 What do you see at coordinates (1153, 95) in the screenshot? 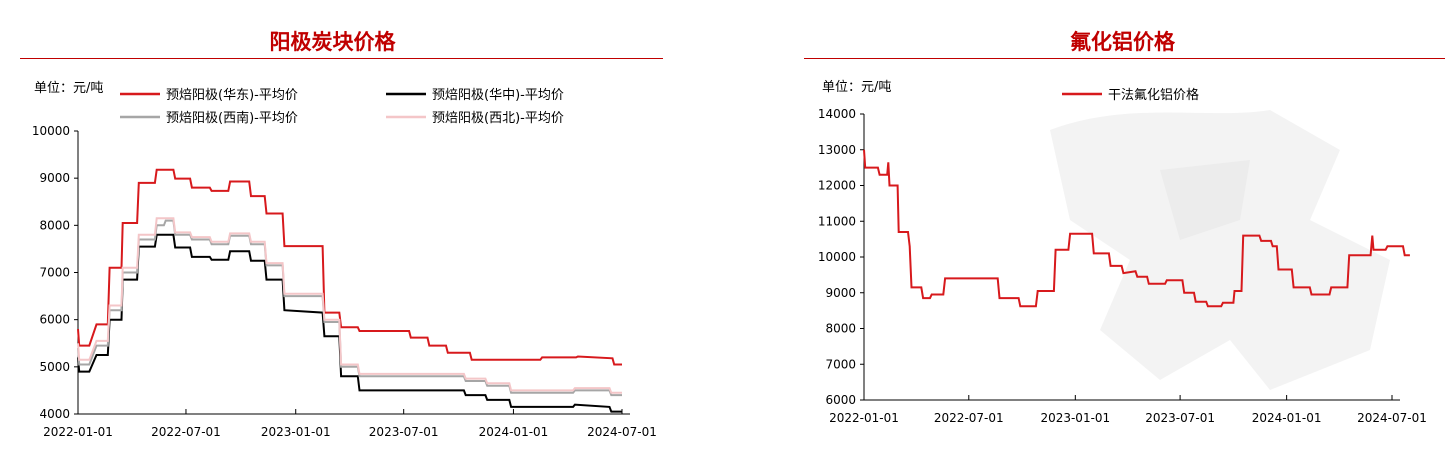
I see `legend-label: 干法氟化铝价格` at bounding box center [1153, 95].